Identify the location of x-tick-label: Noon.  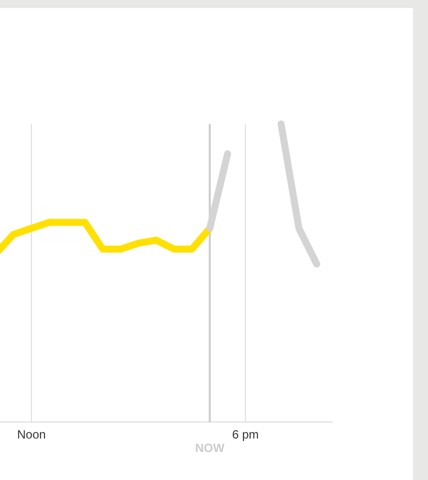
(31, 435).